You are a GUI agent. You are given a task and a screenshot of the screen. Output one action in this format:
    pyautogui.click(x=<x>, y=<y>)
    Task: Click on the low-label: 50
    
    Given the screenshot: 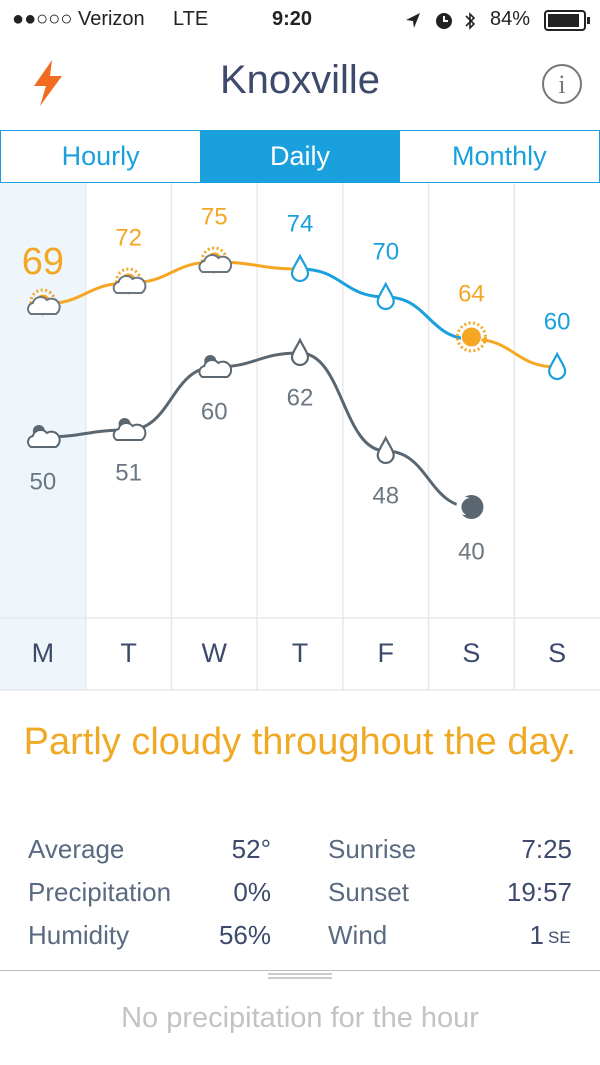 What is the action you would take?
    pyautogui.click(x=43, y=481)
    